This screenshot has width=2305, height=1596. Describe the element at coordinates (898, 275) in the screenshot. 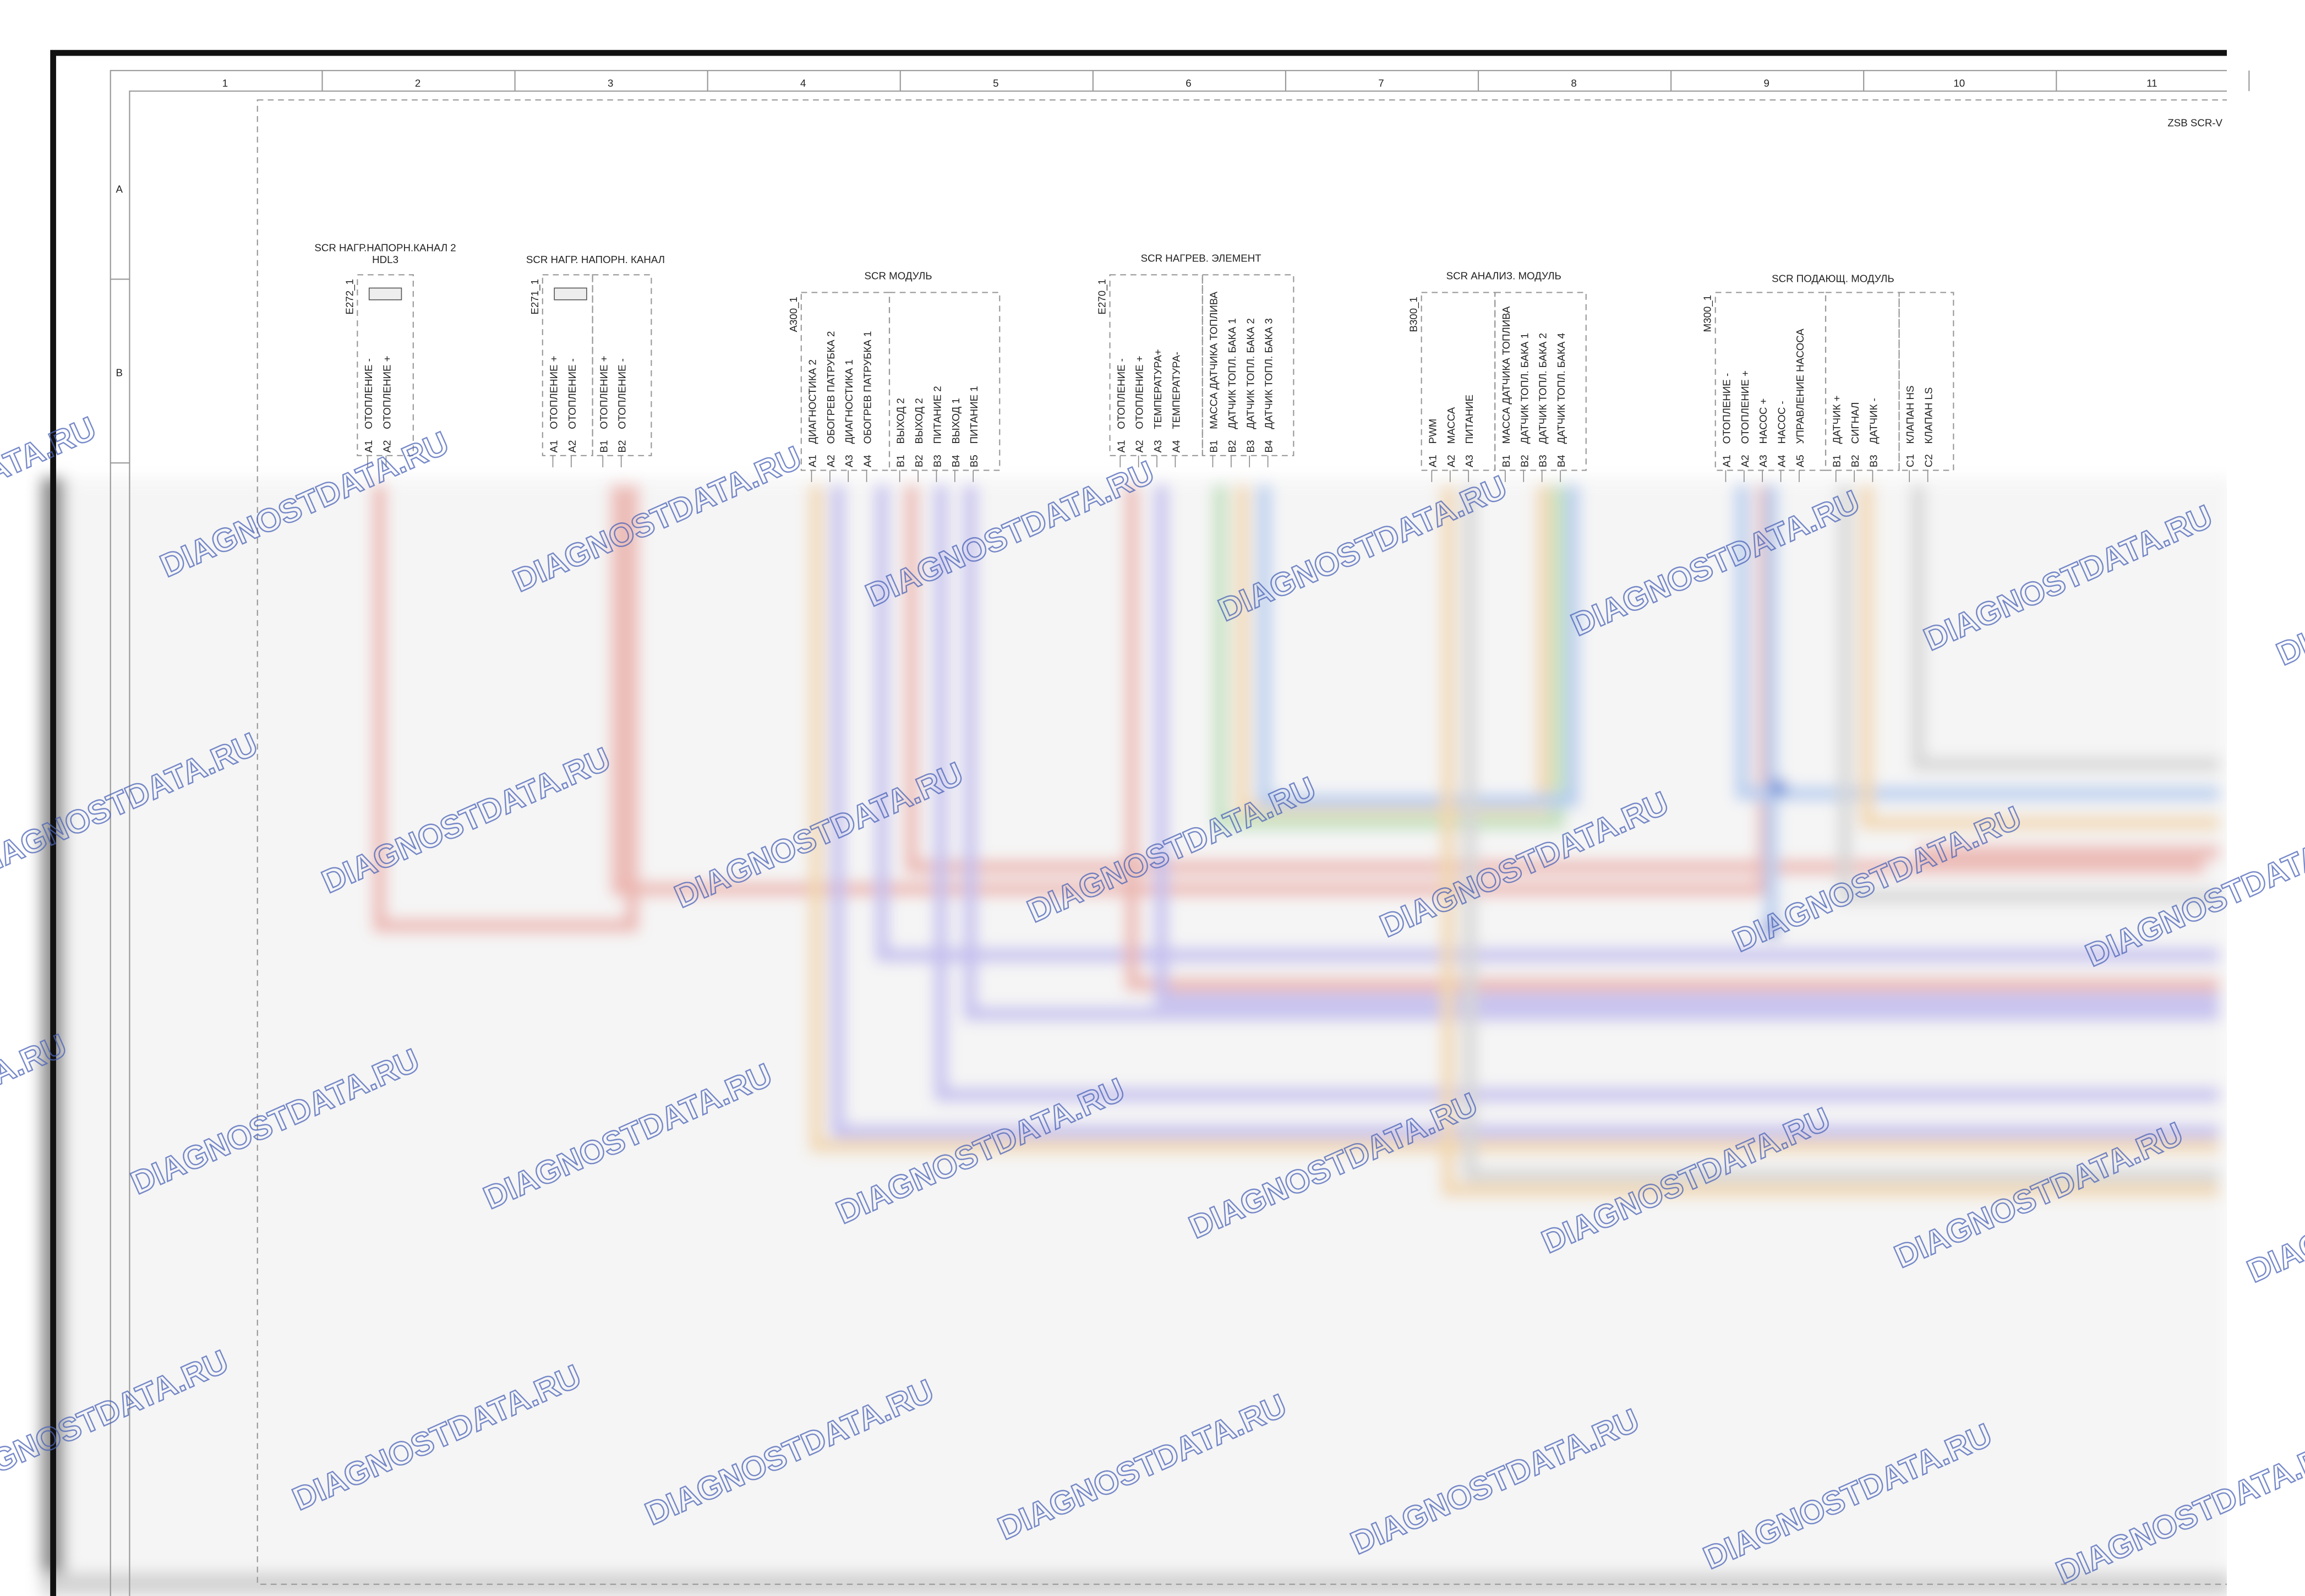

I see `component-title: SCR МОДУЛЬ` at that location.